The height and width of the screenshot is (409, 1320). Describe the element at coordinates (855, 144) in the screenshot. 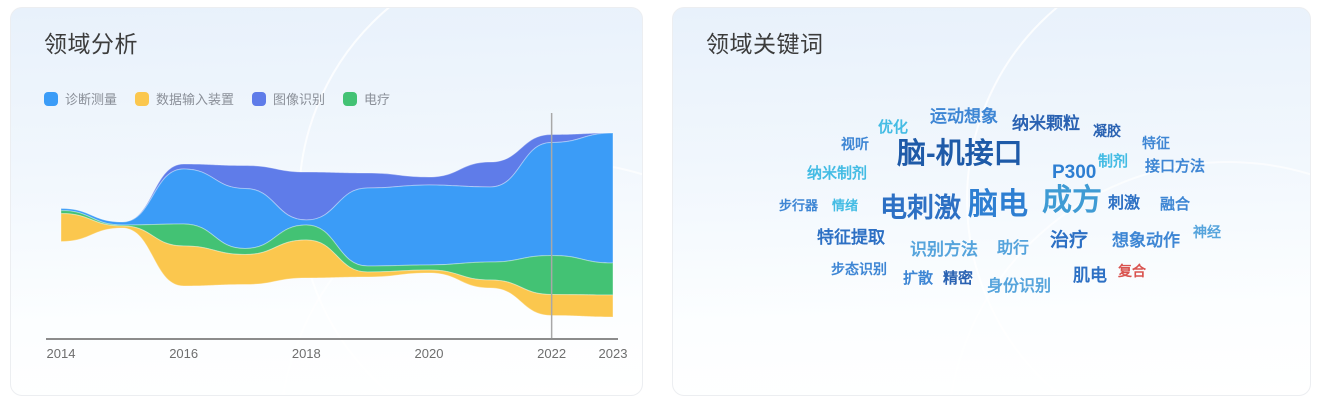

I see `keyword-视听: 视听` at that location.